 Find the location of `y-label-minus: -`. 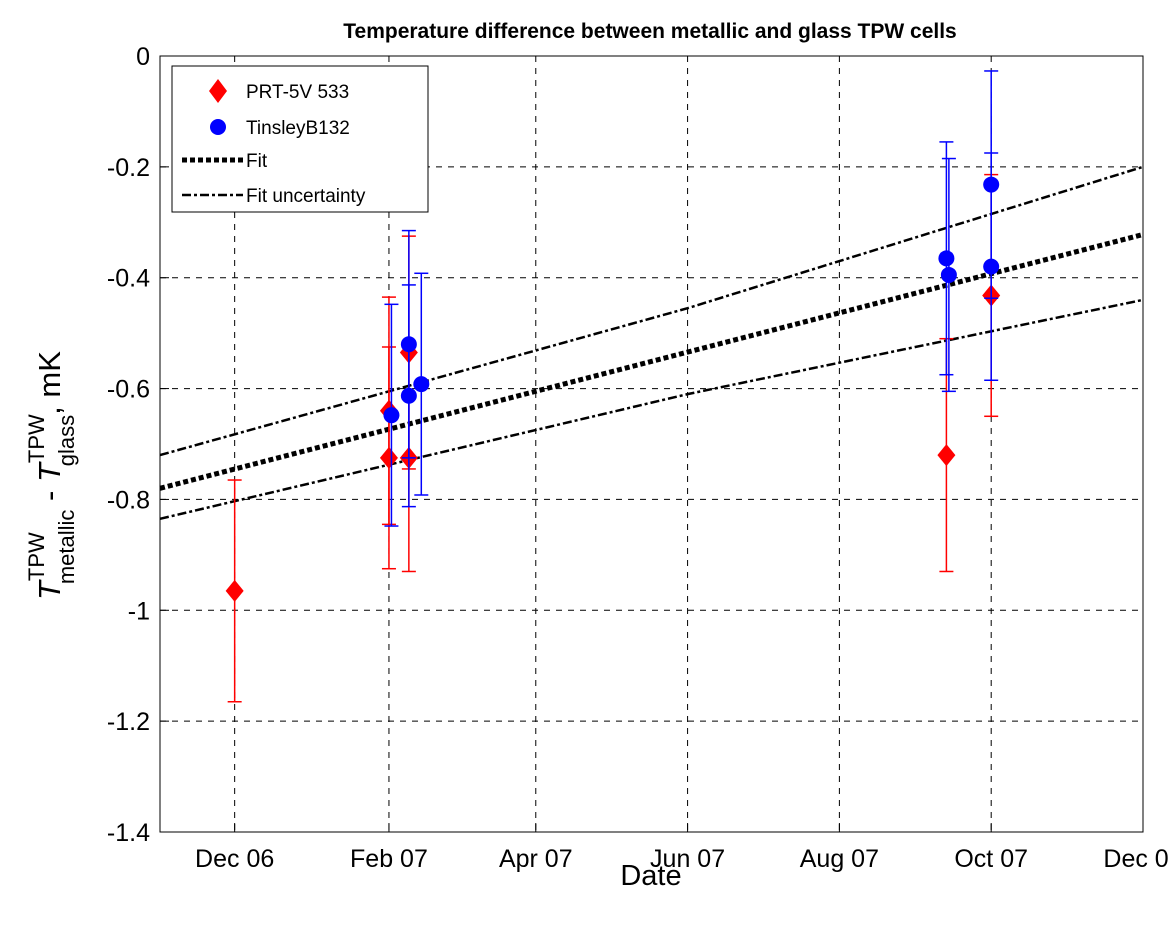

y-label-minus: - is located at coordinates (49, 496).